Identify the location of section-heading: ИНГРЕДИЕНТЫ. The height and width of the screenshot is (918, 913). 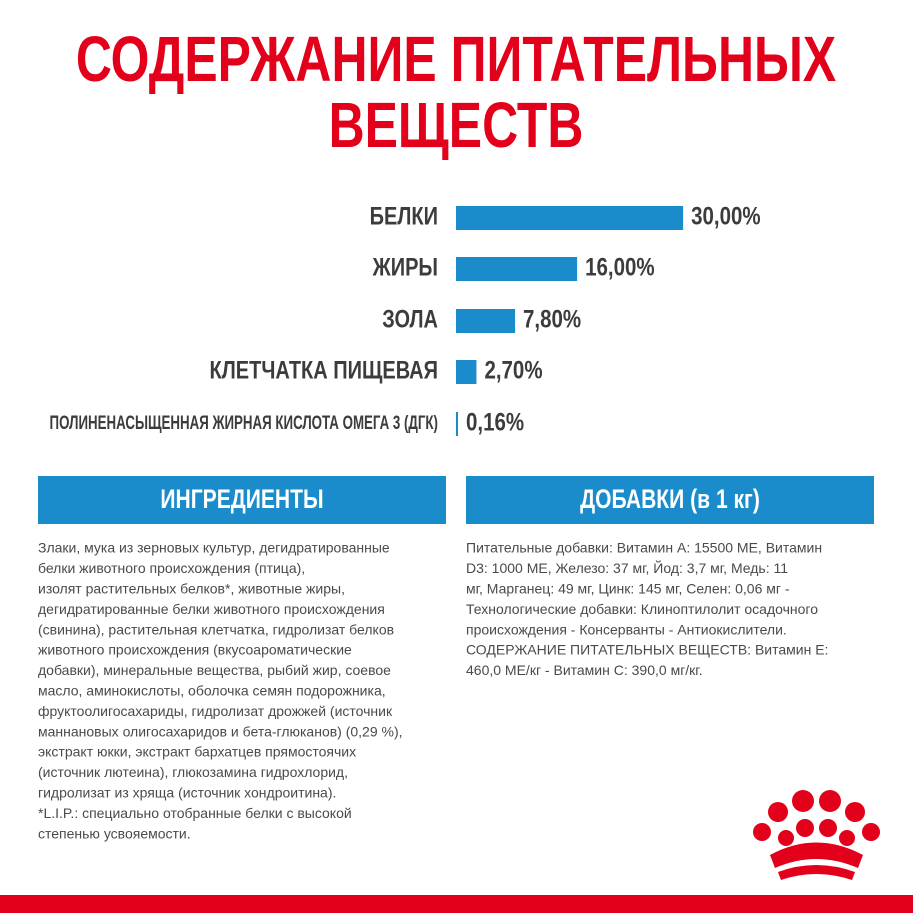
(241, 499).